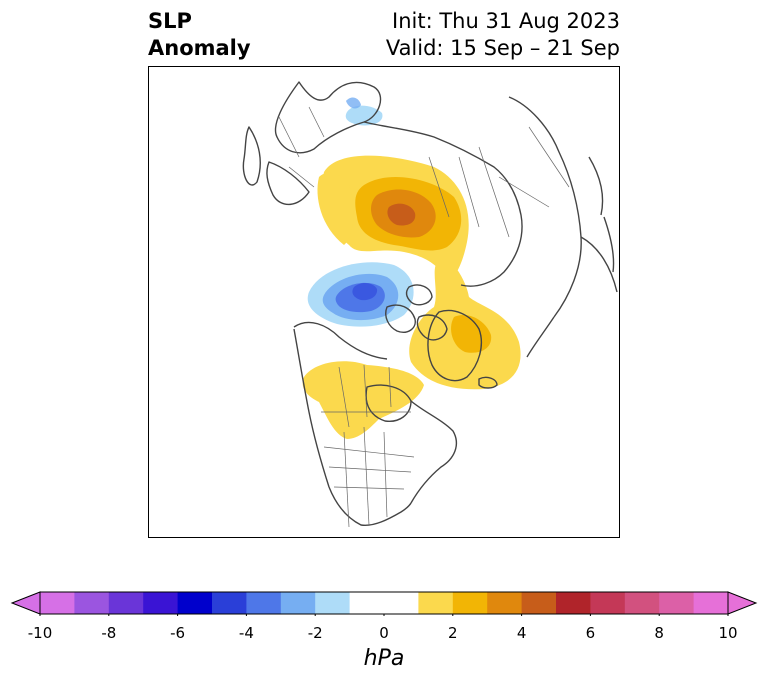  Describe the element at coordinates (521, 633) in the screenshot. I see `colorbar-tick-label: 4` at that location.